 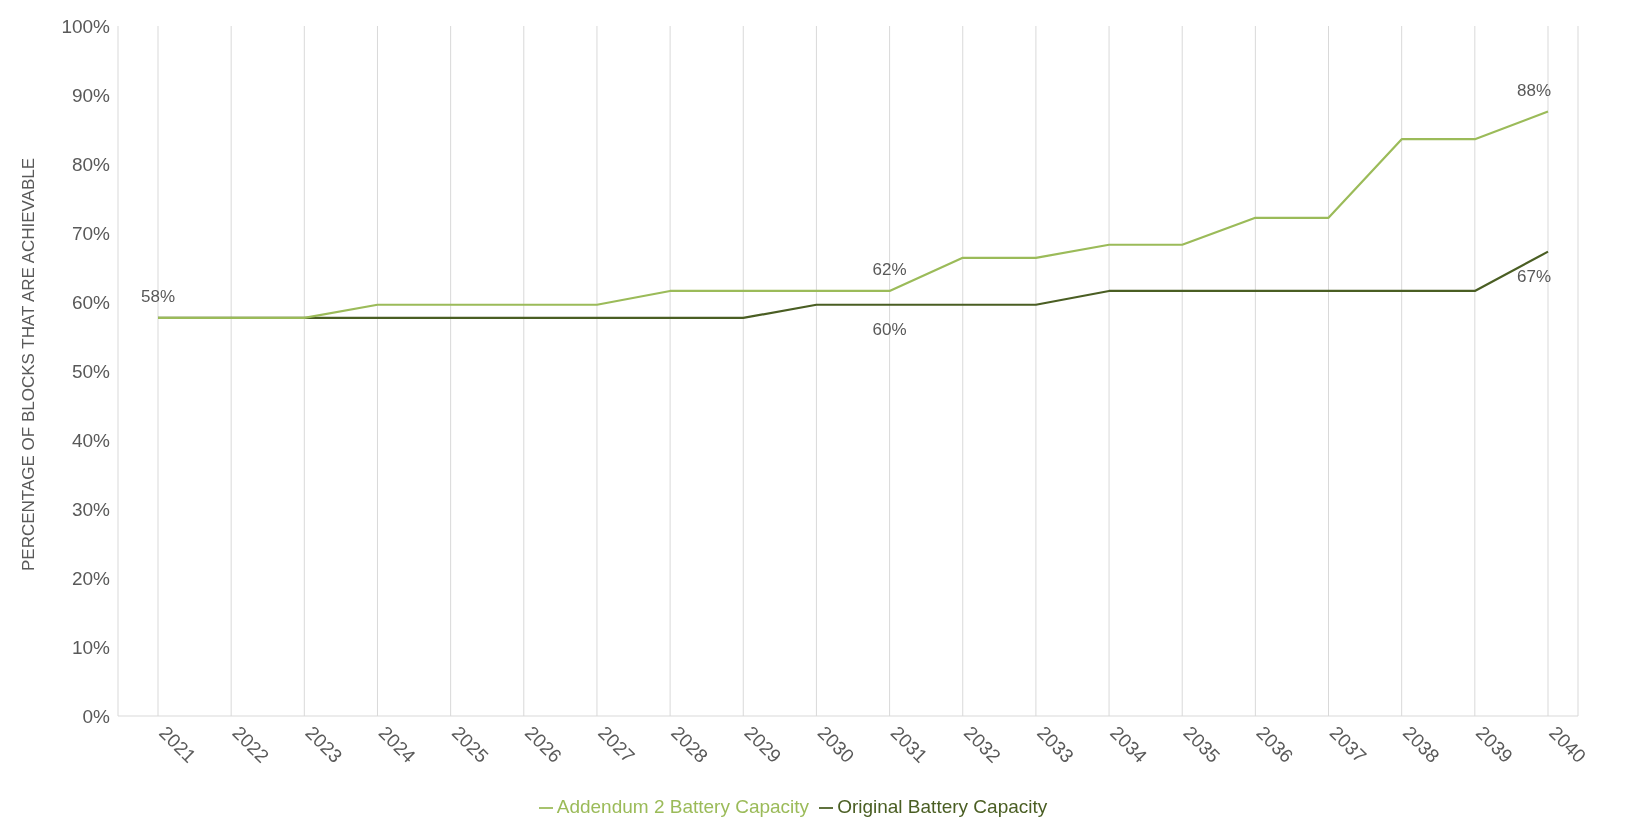 What do you see at coordinates (91, 578) in the screenshot?
I see `y-tick-label: 20%` at bounding box center [91, 578].